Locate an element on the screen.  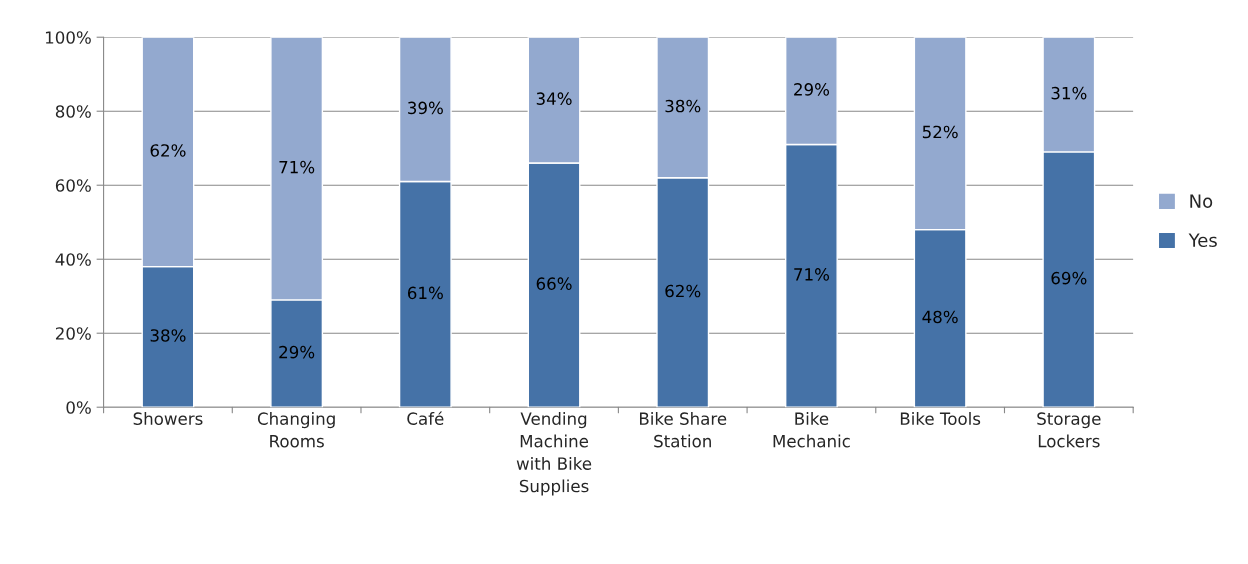
text: 61% is located at coordinates (425, 293).